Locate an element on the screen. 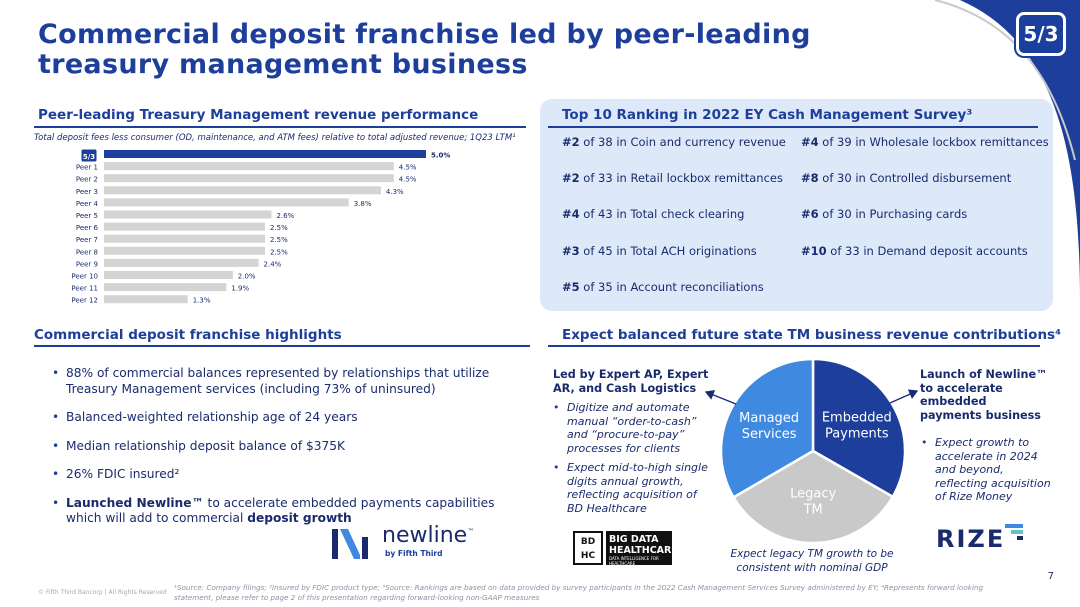 The width and height of the screenshot is (1080, 607). rize-mark-icon is located at coordinates (1014, 532).